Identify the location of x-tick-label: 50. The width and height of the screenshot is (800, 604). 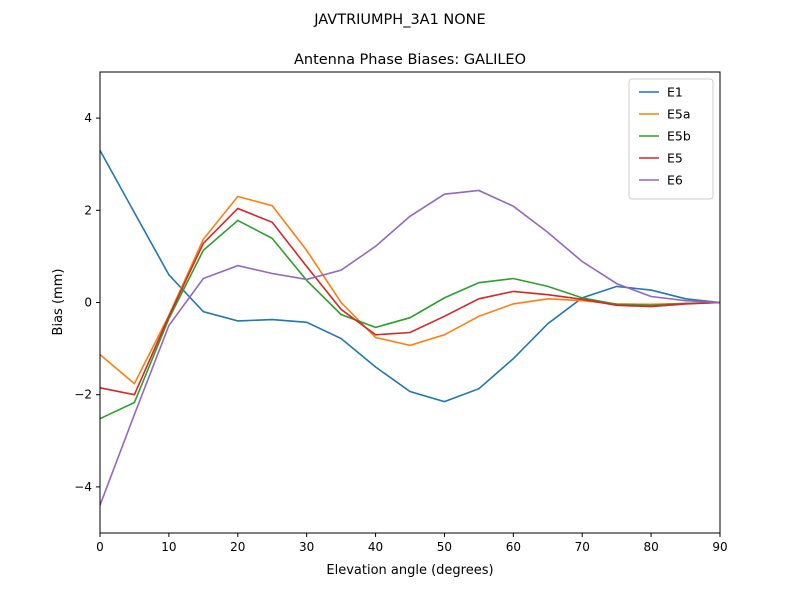
(444, 547).